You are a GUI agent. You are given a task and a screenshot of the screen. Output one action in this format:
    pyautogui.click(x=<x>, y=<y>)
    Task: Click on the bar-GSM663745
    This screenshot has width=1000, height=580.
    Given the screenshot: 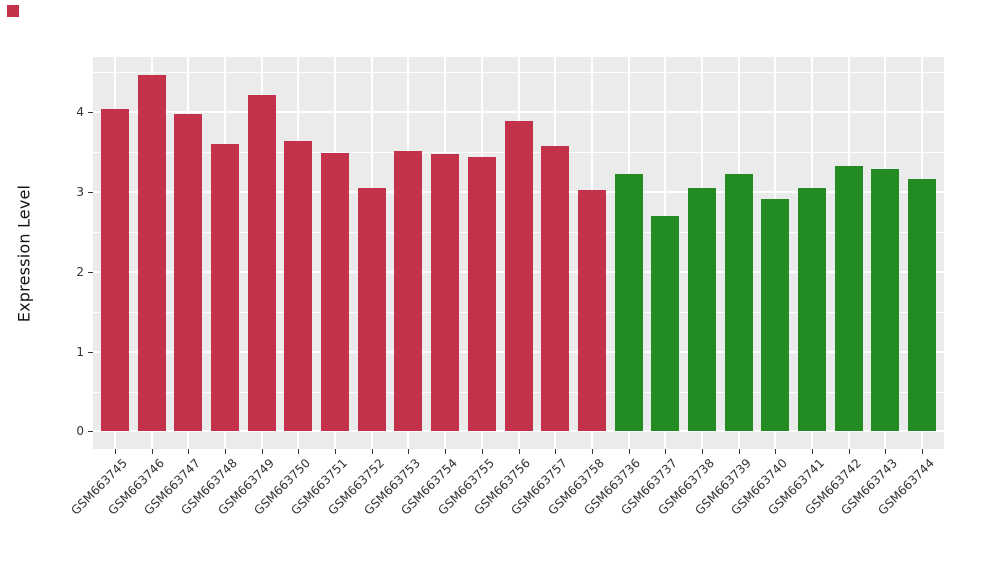 What is the action you would take?
    pyautogui.click(x=115, y=270)
    